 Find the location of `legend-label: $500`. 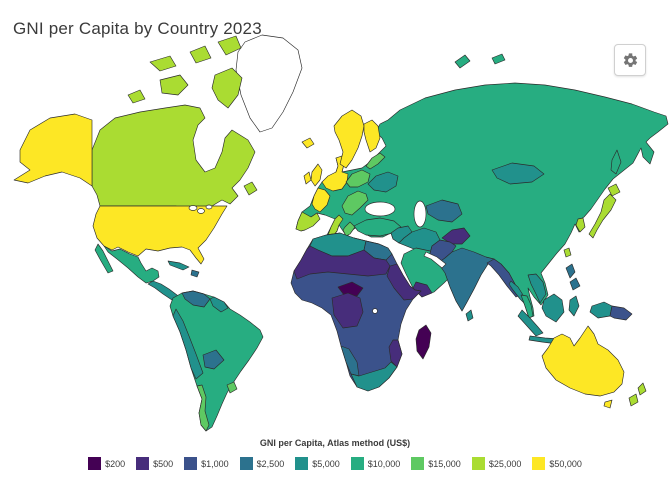

legend-label: $500 is located at coordinates (163, 463).